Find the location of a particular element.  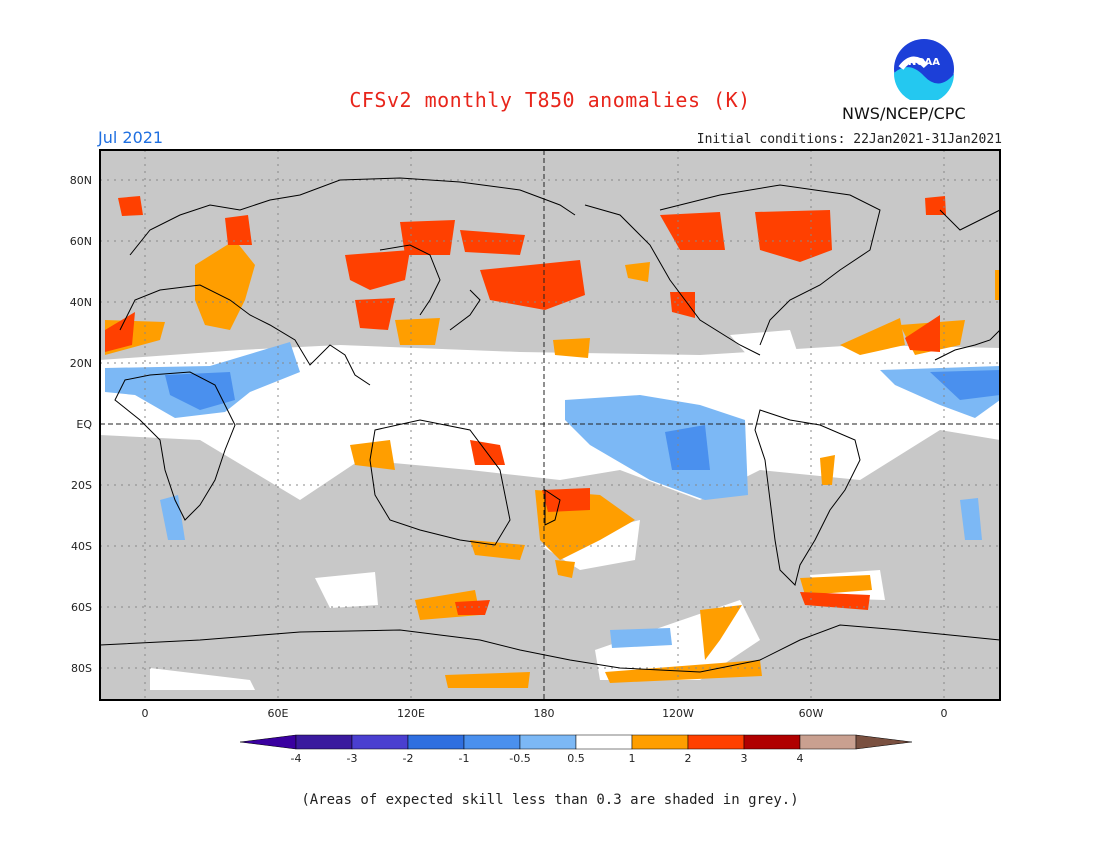

colorbar-tick-label: 3 is located at coordinates (744, 758).